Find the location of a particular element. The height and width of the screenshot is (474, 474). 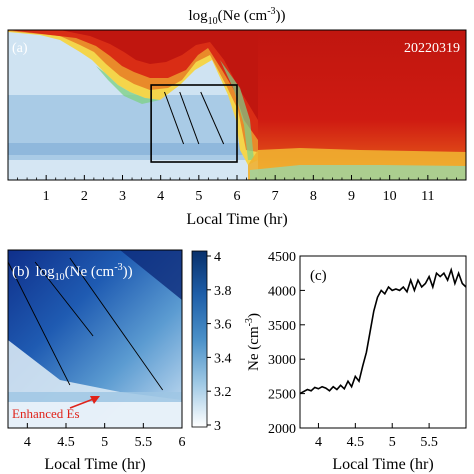

panel-a-xtick-label: 5 is located at coordinates (198, 196).